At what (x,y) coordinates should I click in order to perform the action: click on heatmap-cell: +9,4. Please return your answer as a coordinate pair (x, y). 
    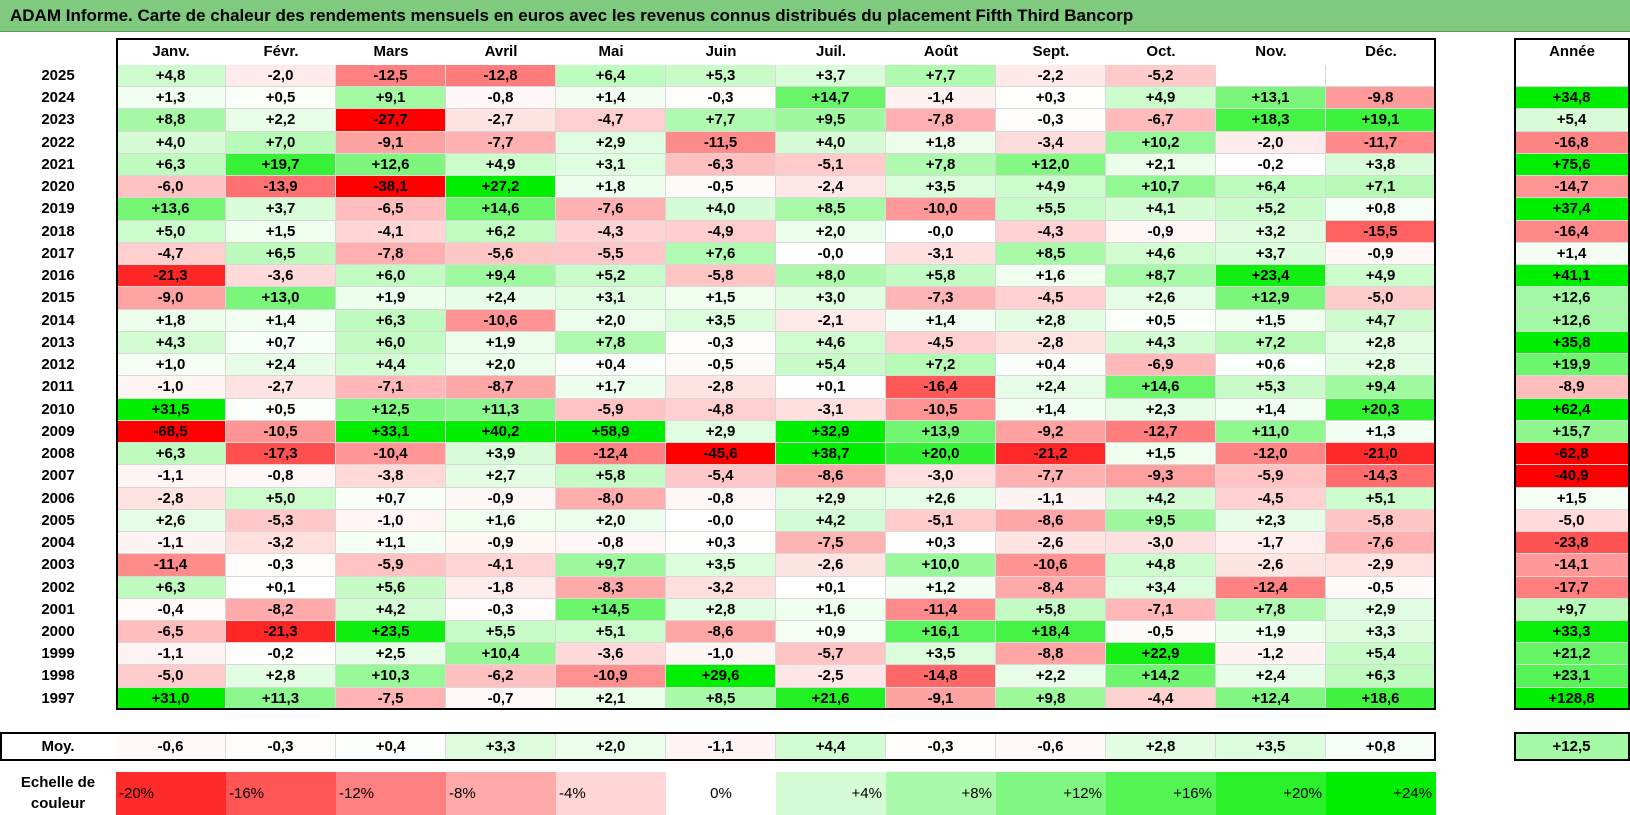
    Looking at the image, I should click on (501, 276).